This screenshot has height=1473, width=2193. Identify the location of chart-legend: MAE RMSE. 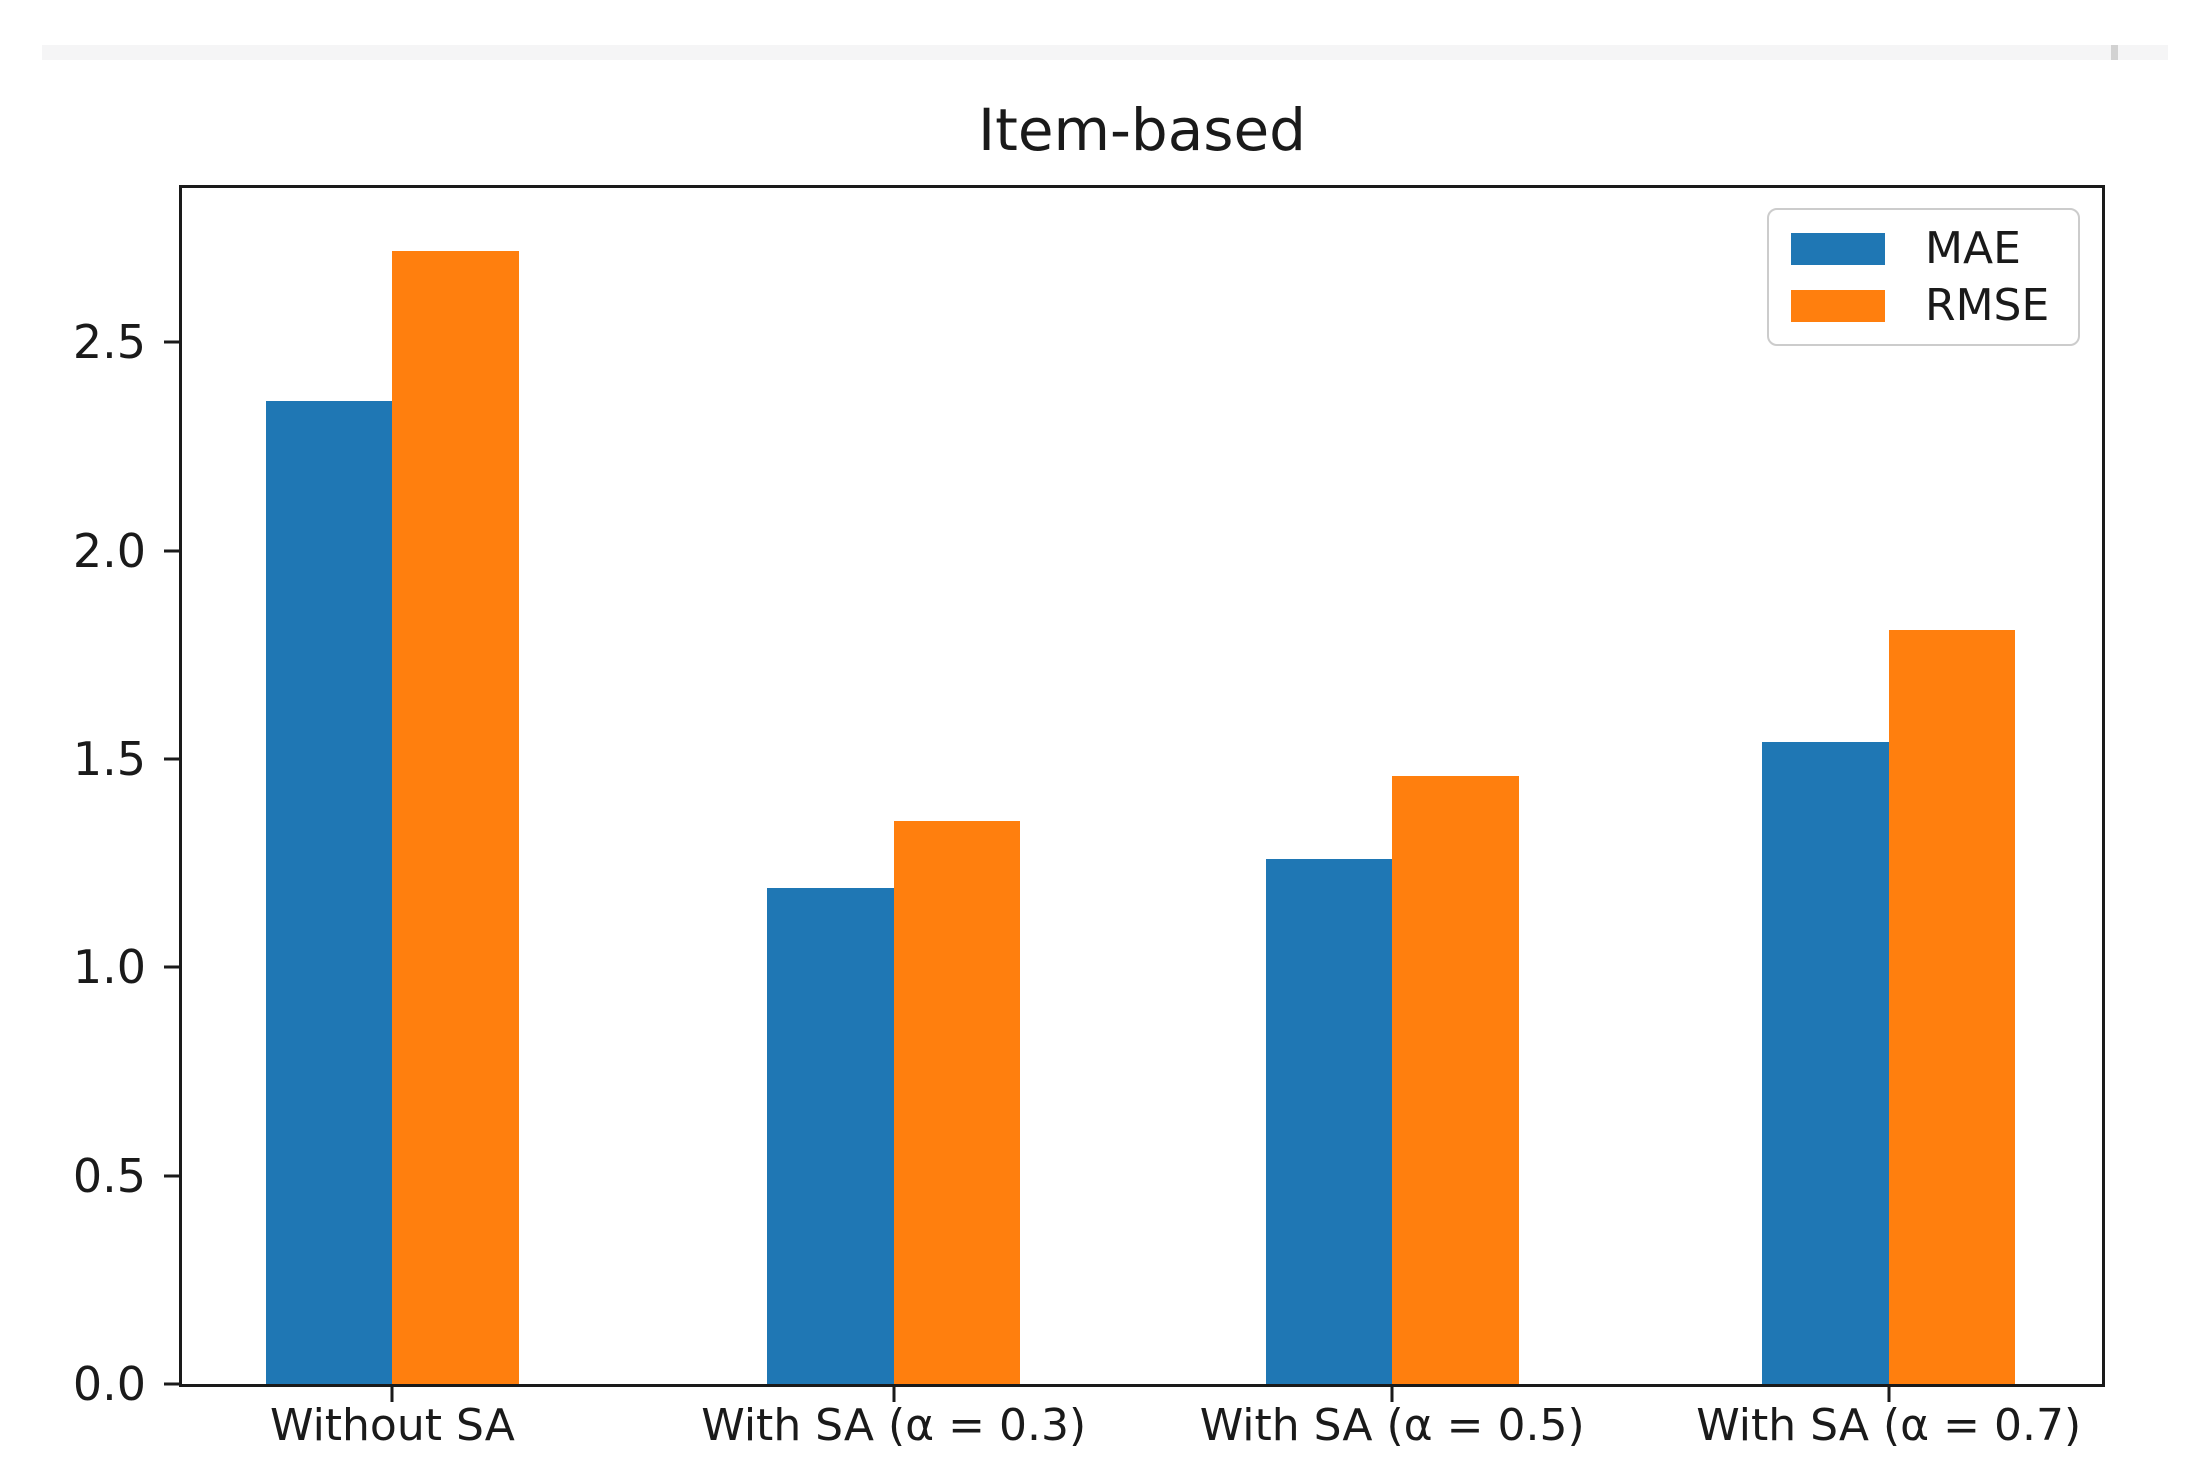
(1923, 277).